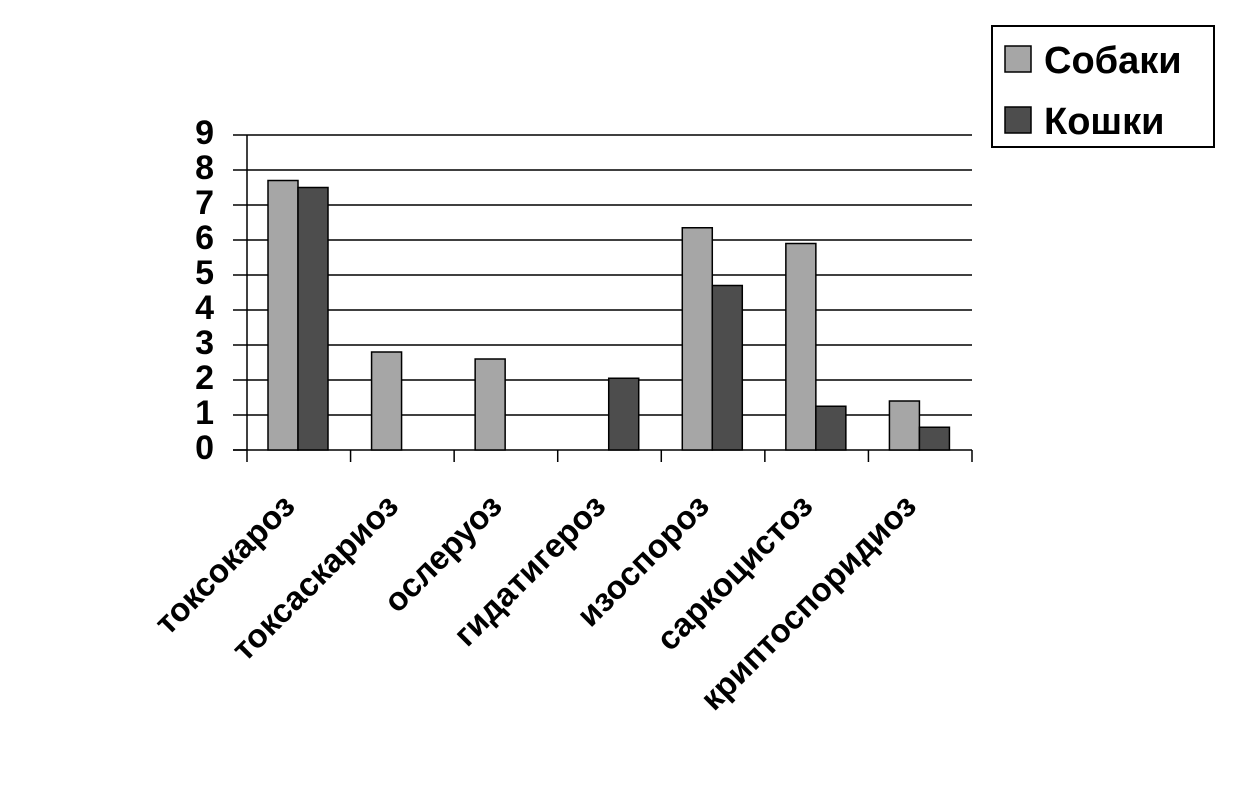 Image resolution: width=1242 pixels, height=799 pixels. Describe the element at coordinates (204, 133) in the screenshot. I see `y-tick-label: 9` at that location.